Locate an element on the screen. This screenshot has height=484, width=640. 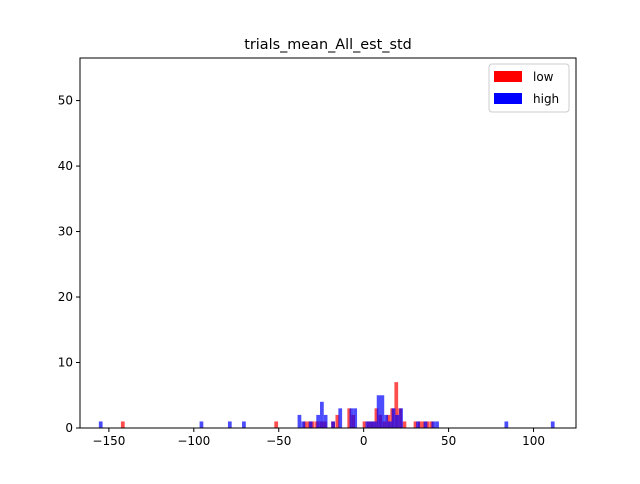
y-tick-label: 20 is located at coordinates (65, 297).